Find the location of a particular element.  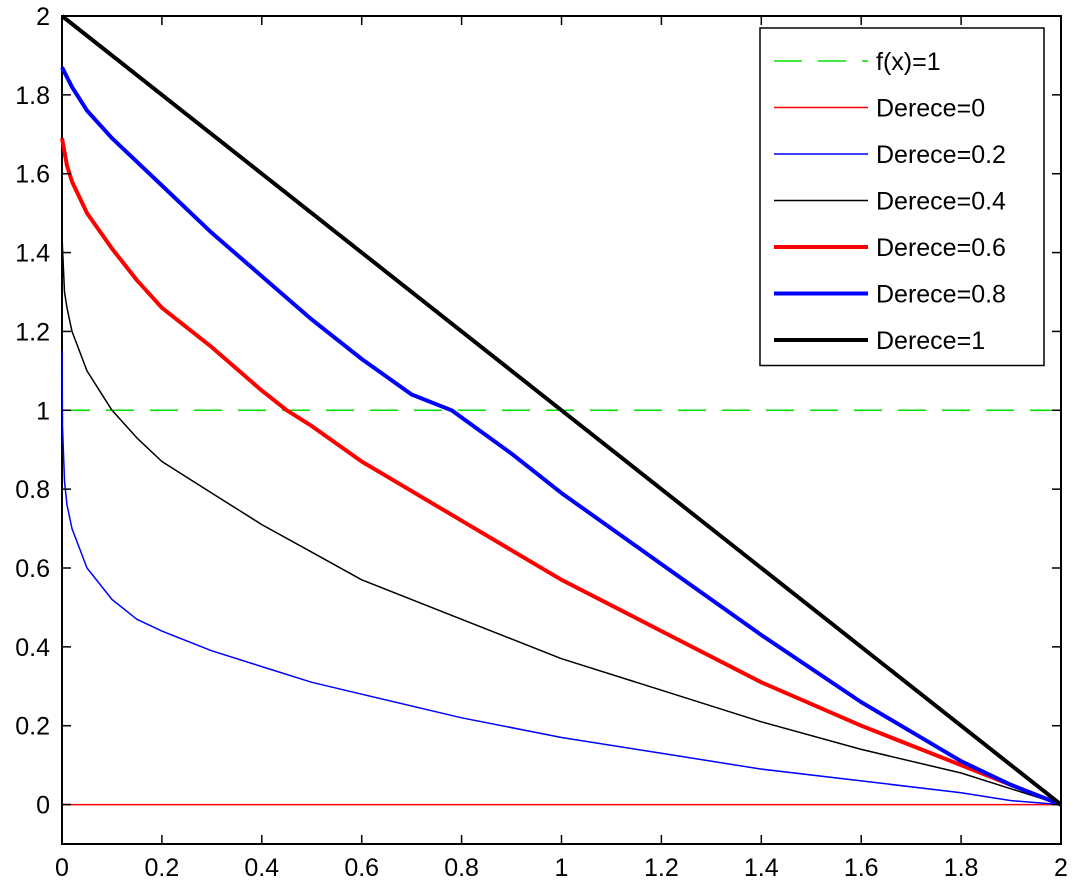

legend-label-derece-0-6: Derece=0.6 is located at coordinates (941, 248).